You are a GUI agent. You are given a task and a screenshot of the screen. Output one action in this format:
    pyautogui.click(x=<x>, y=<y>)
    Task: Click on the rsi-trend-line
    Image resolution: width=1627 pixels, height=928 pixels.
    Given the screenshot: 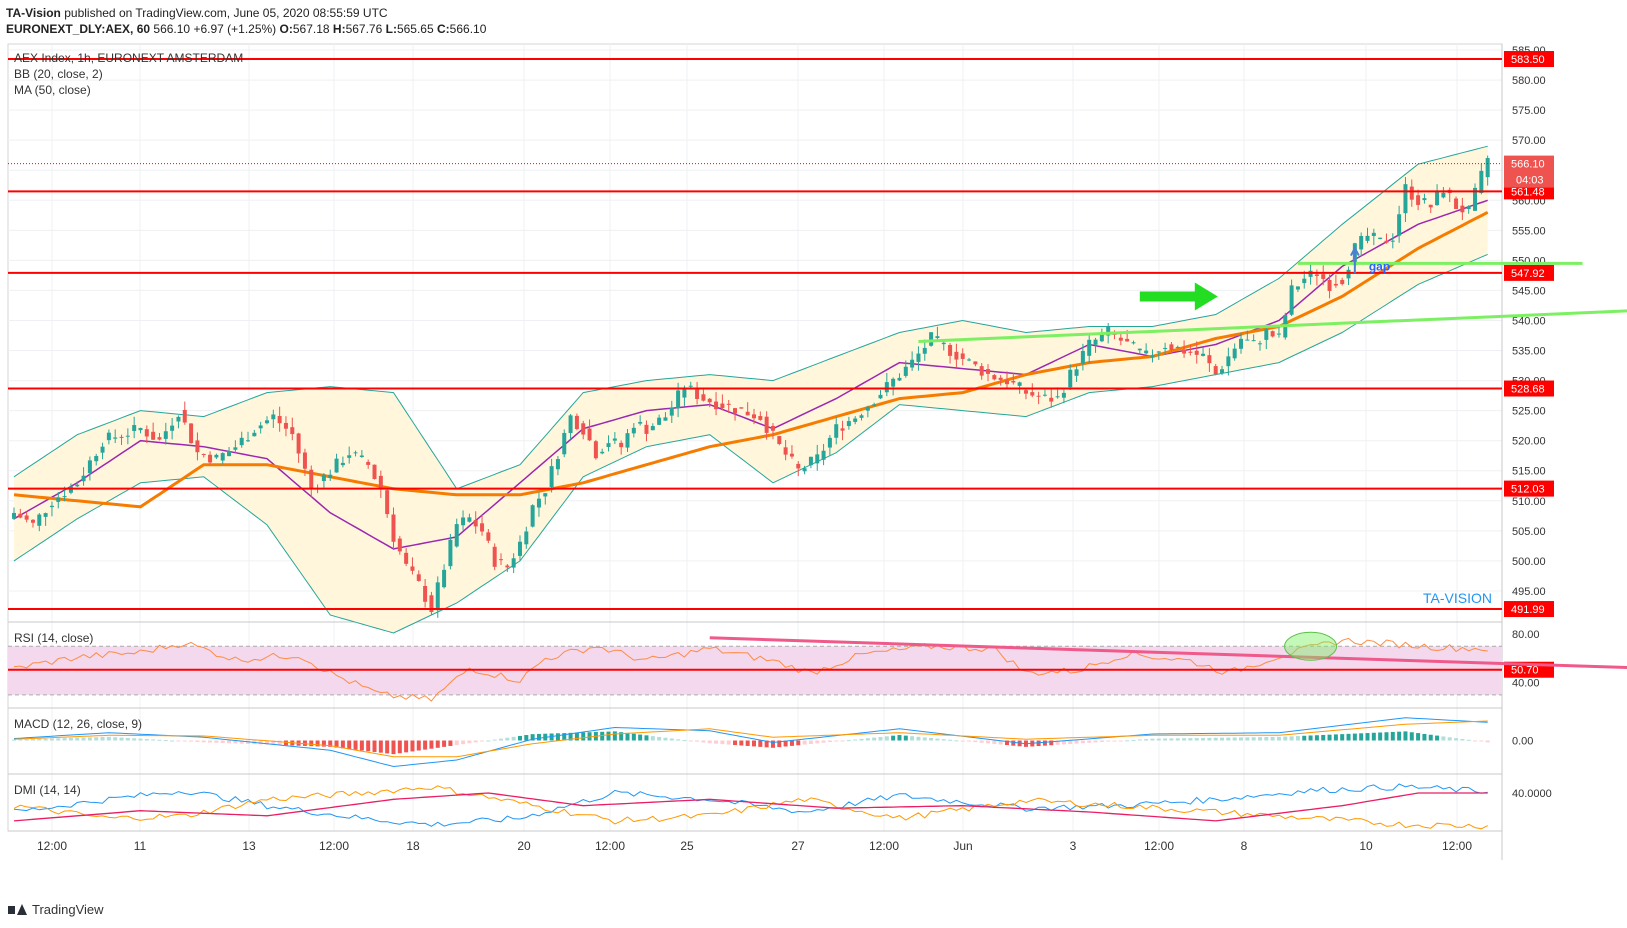 What is the action you would take?
    pyautogui.click(x=1168, y=653)
    